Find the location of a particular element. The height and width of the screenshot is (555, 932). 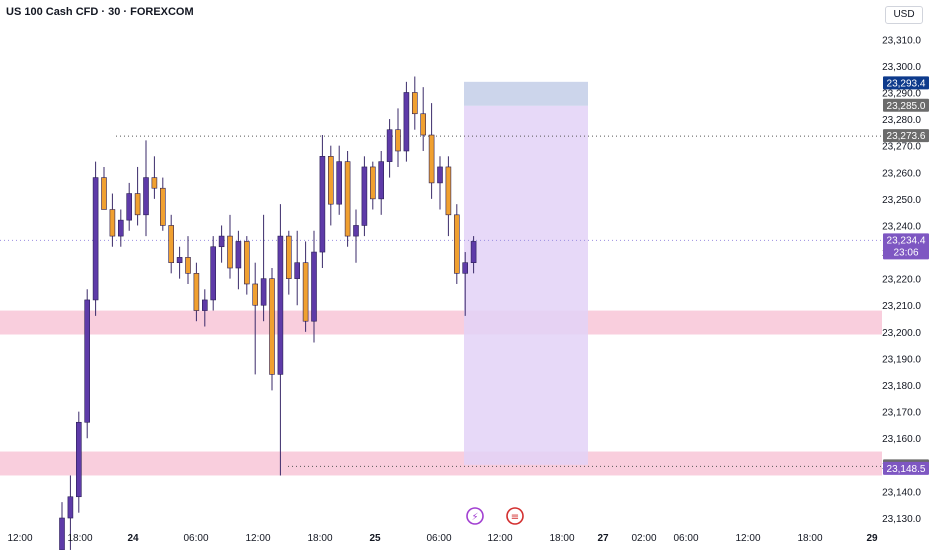

price-badge-label: 23,273.6 is located at coordinates (906, 136).